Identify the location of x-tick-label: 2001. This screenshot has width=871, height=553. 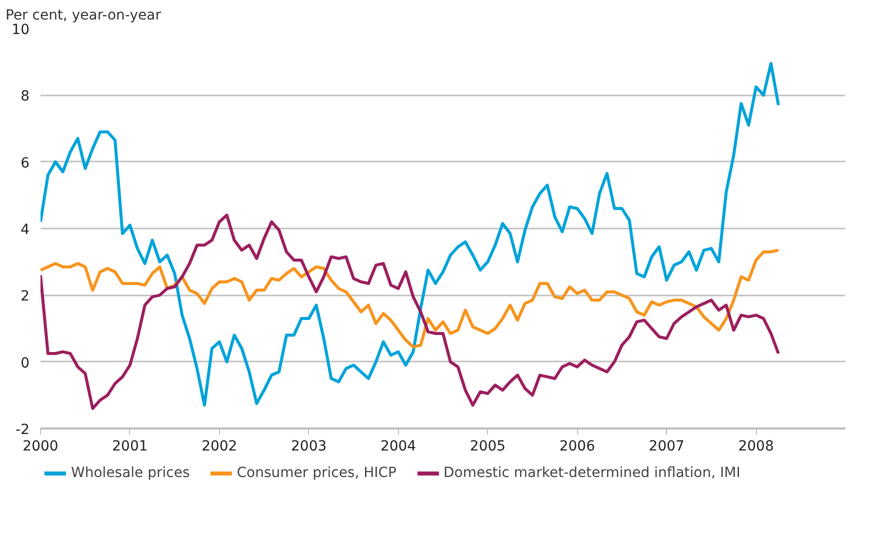
(130, 446).